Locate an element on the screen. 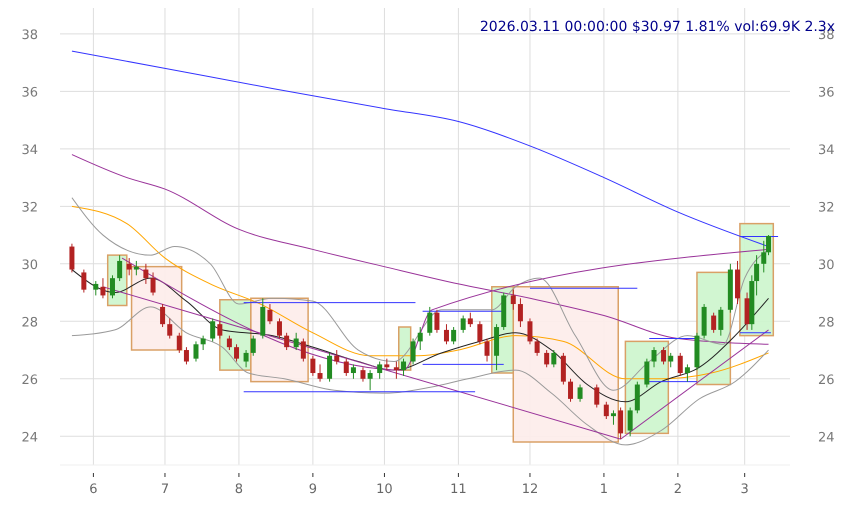  y2-tick-label: 30 is located at coordinates (826, 265).